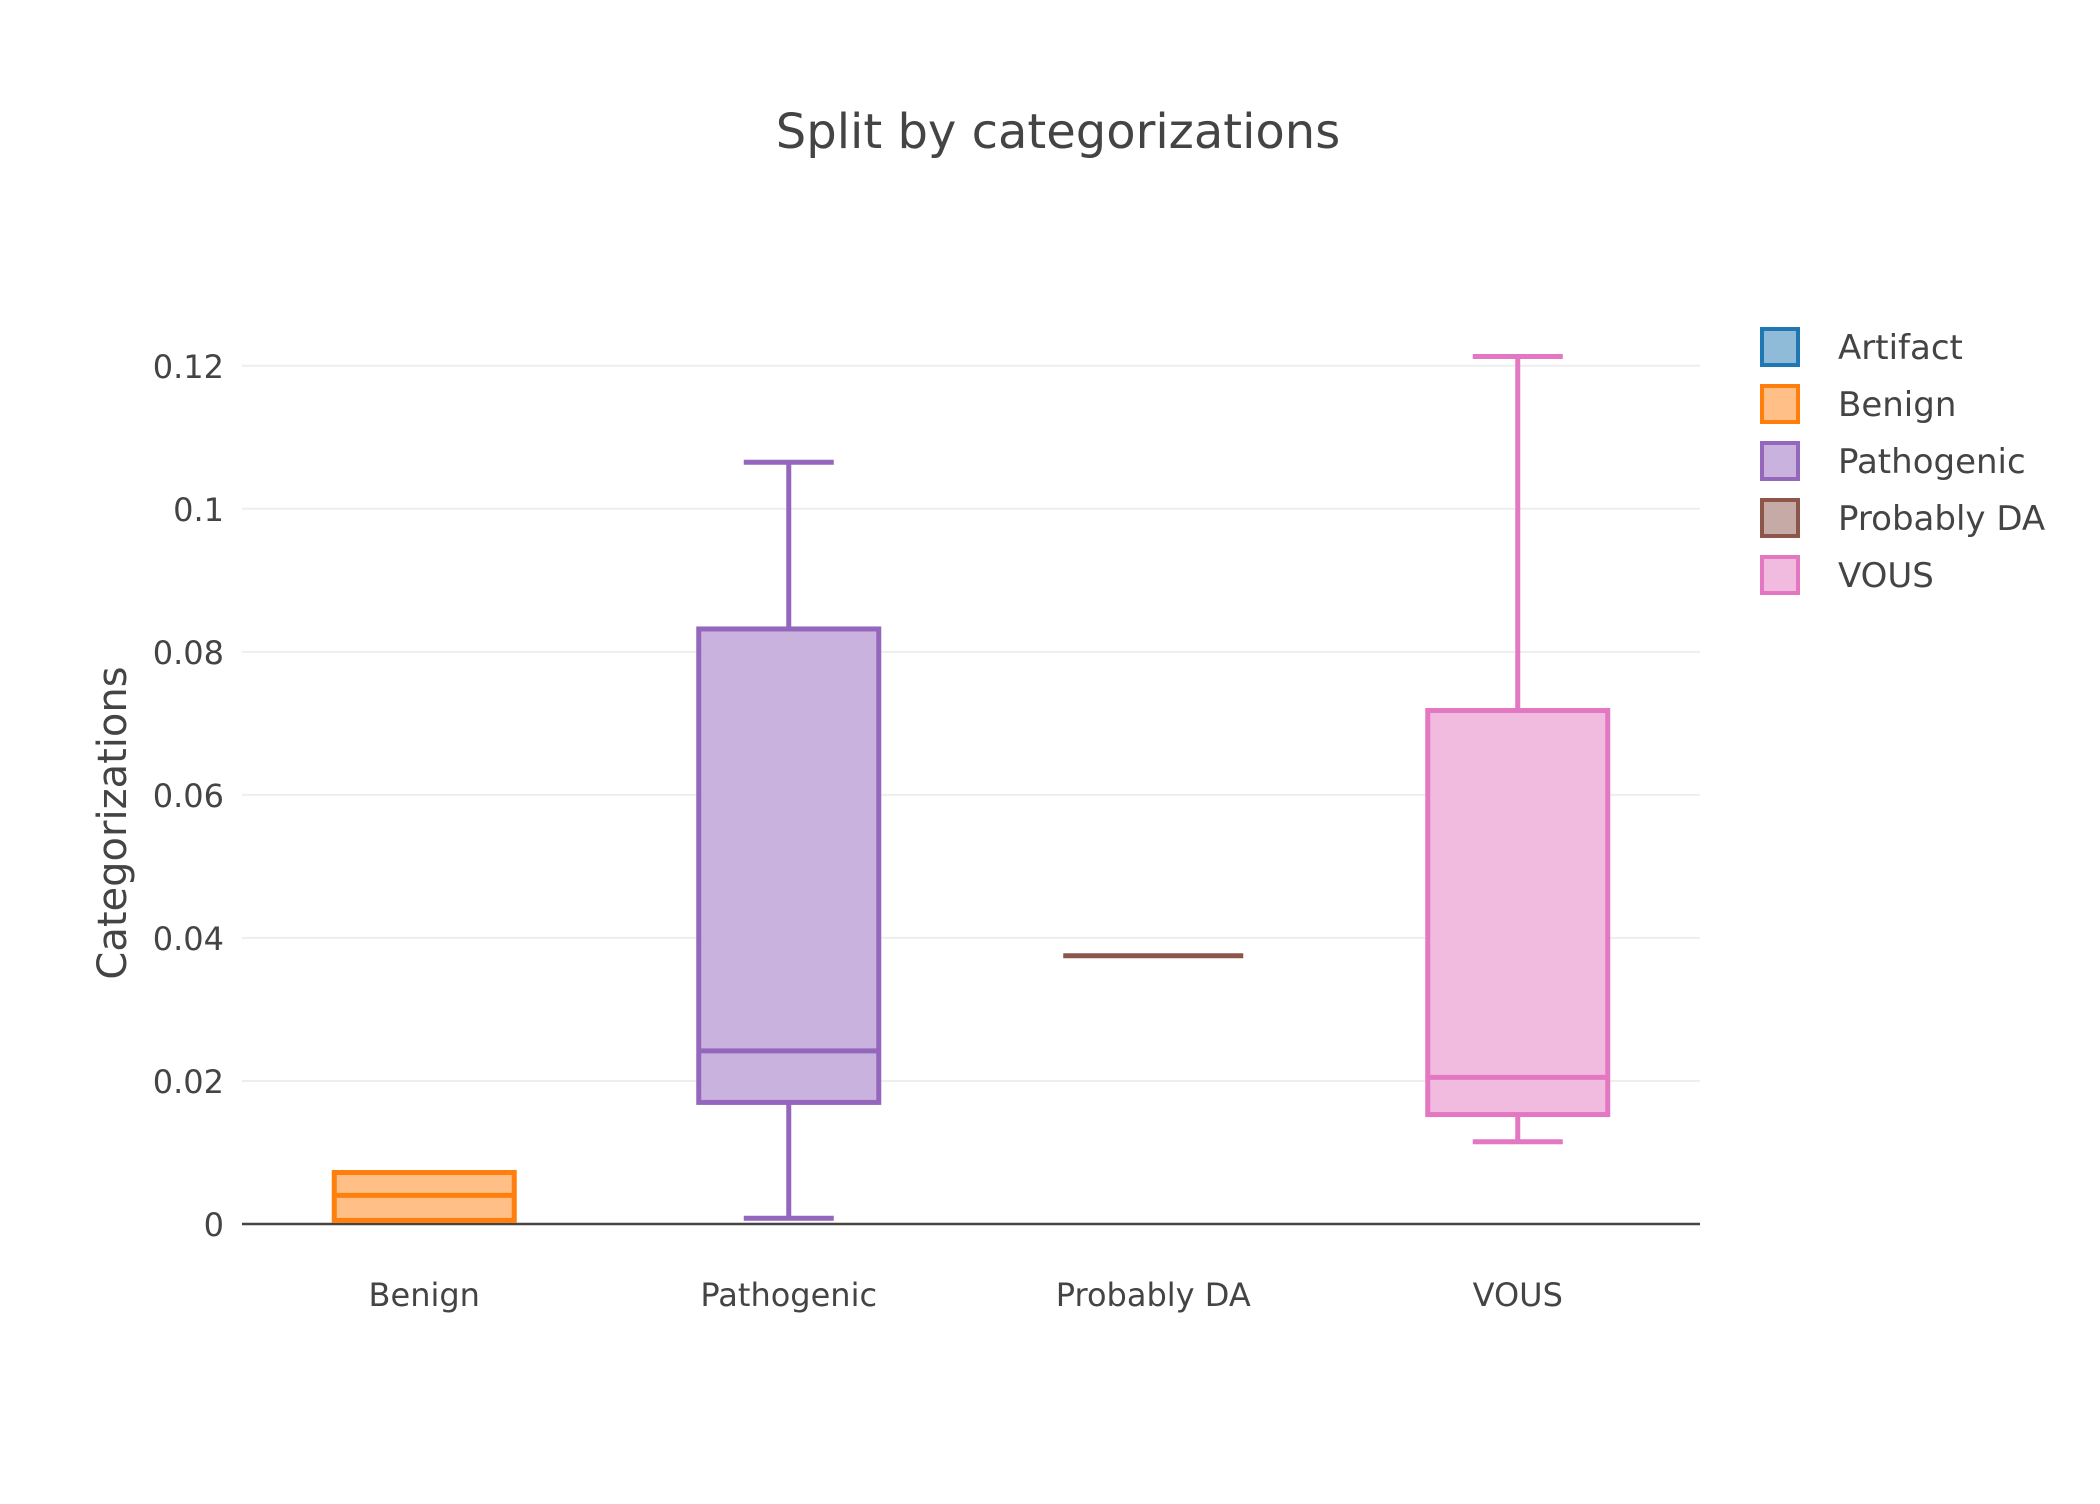 The height and width of the screenshot is (1504, 2100). Describe the element at coordinates (113, 822) in the screenshot. I see `y-axis-label: Categorizations` at that location.